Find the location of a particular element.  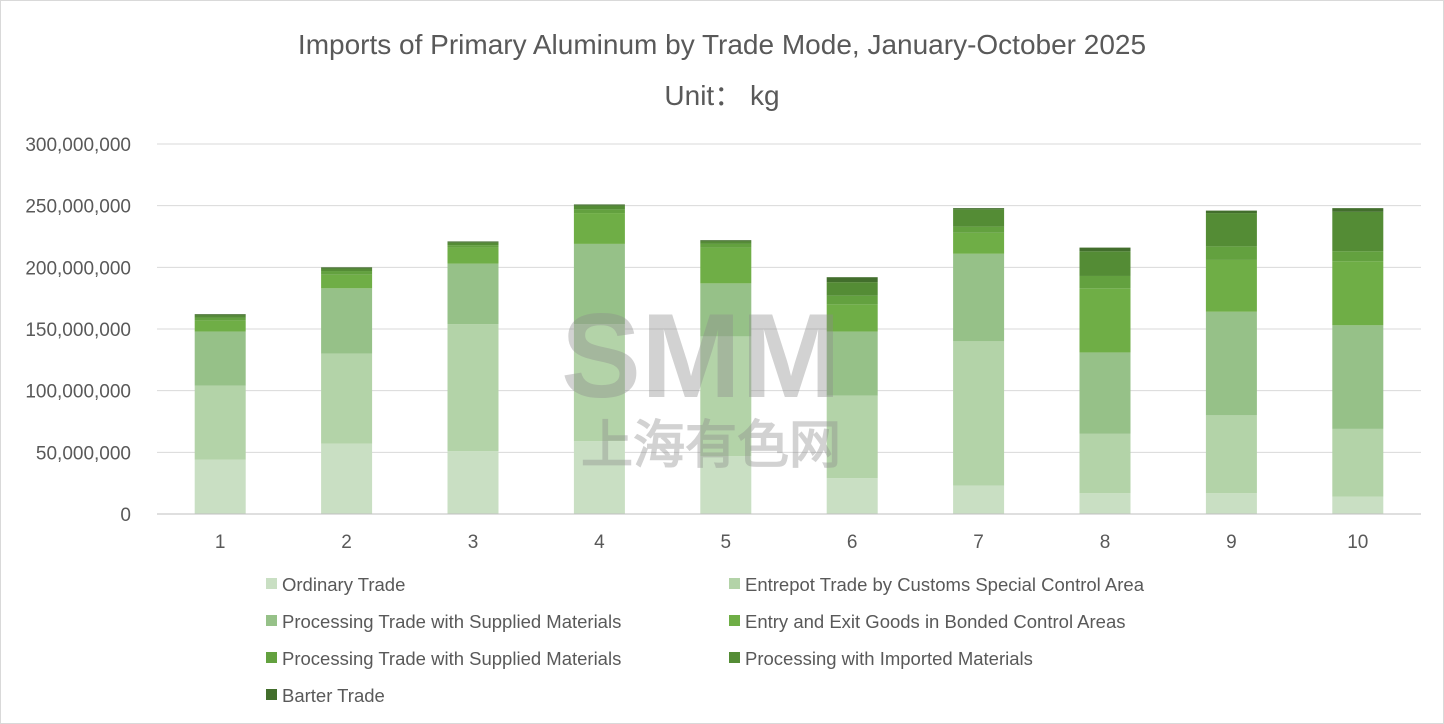

legend-label: Processing with Imported Materials is located at coordinates (889, 658).